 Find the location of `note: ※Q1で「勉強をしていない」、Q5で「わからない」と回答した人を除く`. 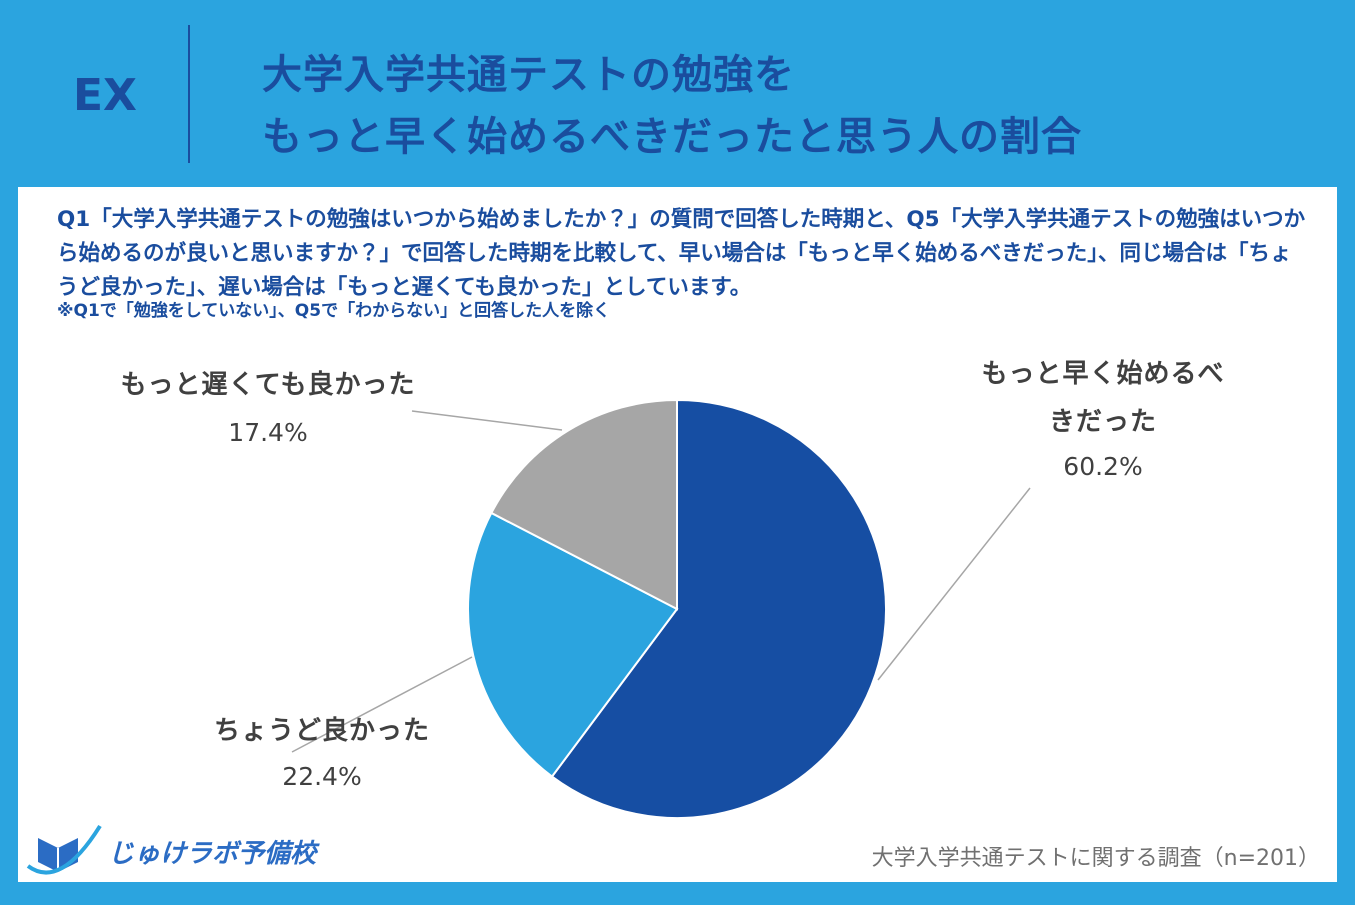

note: ※Q1で「勉強をしていない」、Q5で「わからない」と回答した人を除く is located at coordinates (334, 311).